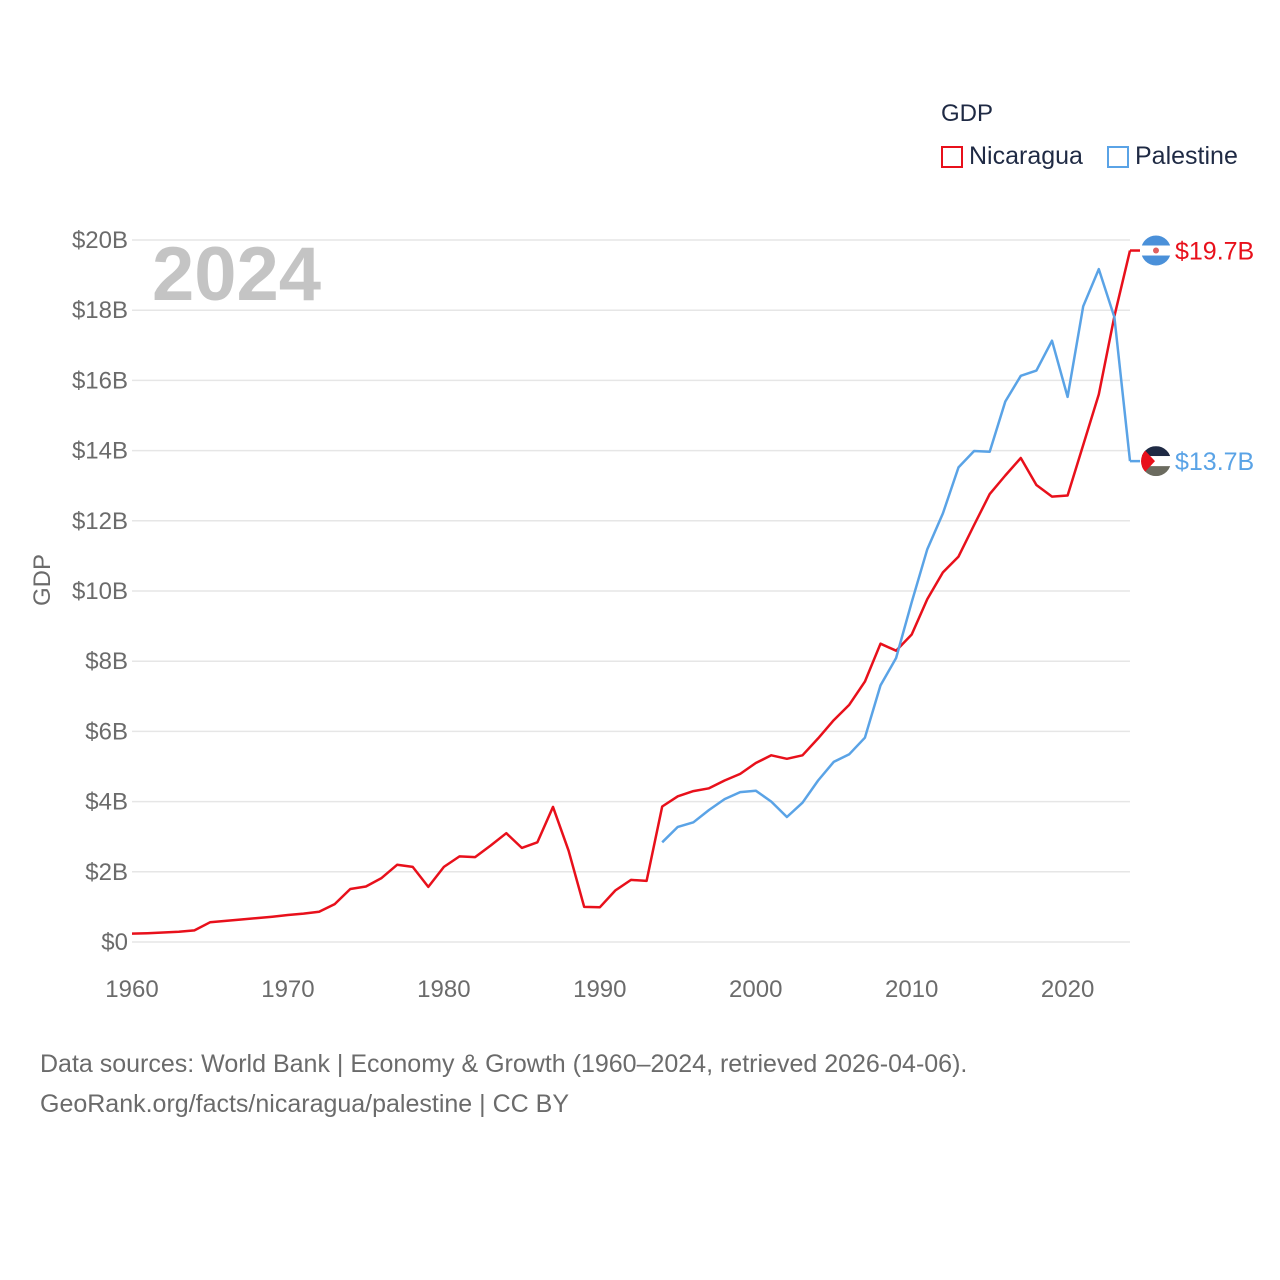 This screenshot has width=1280, height=1280. What do you see at coordinates (100, 380) in the screenshot?
I see `y-tick-label: $16B` at bounding box center [100, 380].